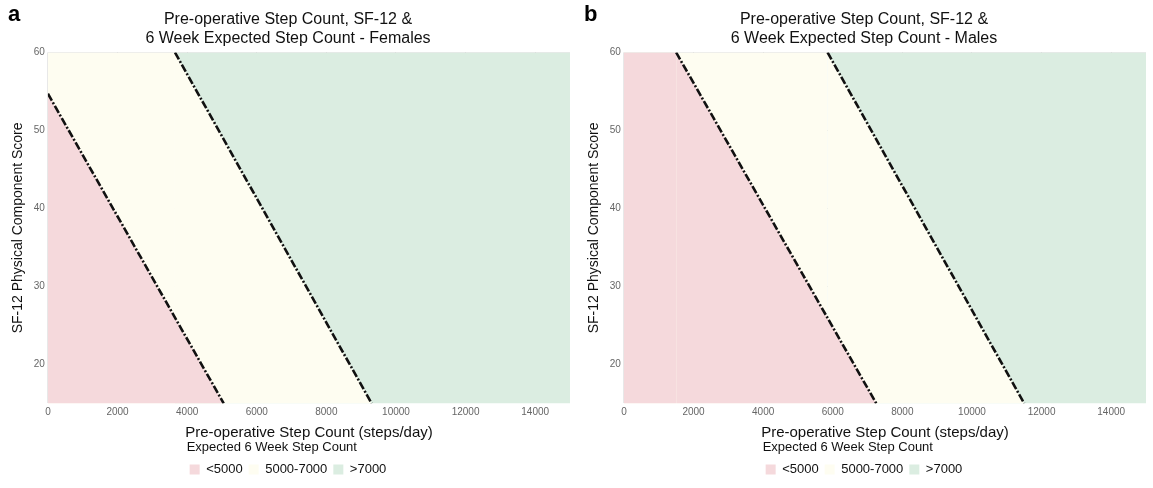 The width and height of the screenshot is (1153, 488). I want to click on chart-title: Pre-operative Step Count, SF-12 & 6 Week Expected Step Count - Males, so click(864, 28).